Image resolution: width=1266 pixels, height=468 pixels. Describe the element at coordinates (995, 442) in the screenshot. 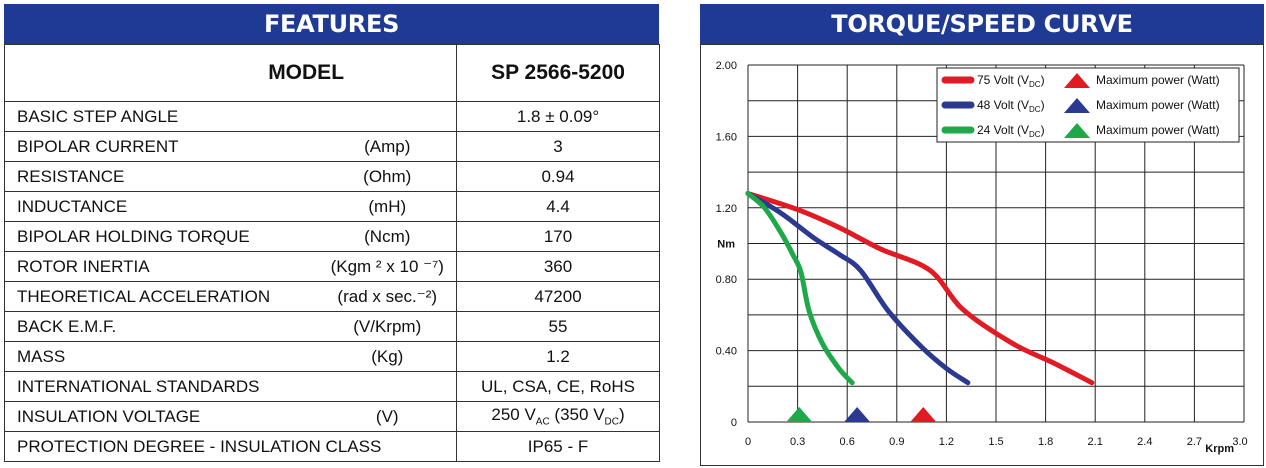

I see `x-tick-label: 1.5` at that location.